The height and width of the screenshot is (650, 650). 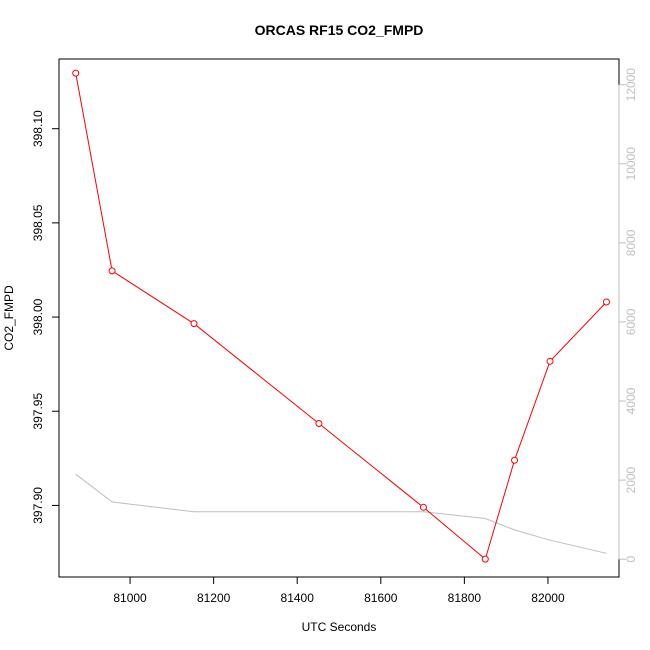 What do you see at coordinates (38, 411) in the screenshot?
I see `y-tick-label: 397.95` at bounding box center [38, 411].